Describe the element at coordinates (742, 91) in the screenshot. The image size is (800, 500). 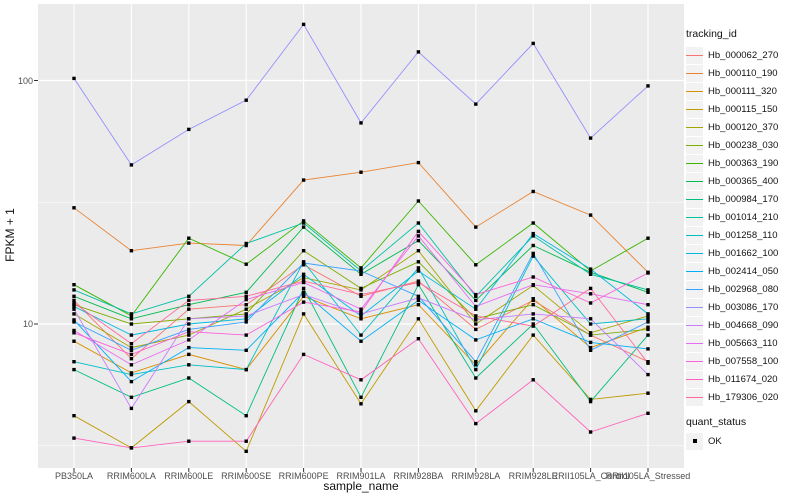
I see `legend-item-label: Hb_000111_320` at that location.